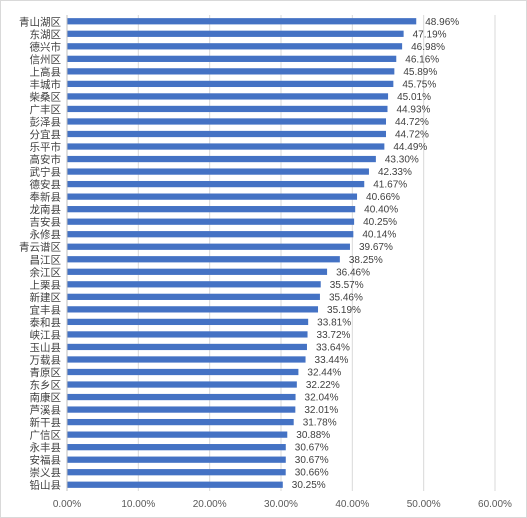 Image resolution: width=527 pixels, height=518 pixels. I want to click on data-label: 45.89%, so click(420, 72).